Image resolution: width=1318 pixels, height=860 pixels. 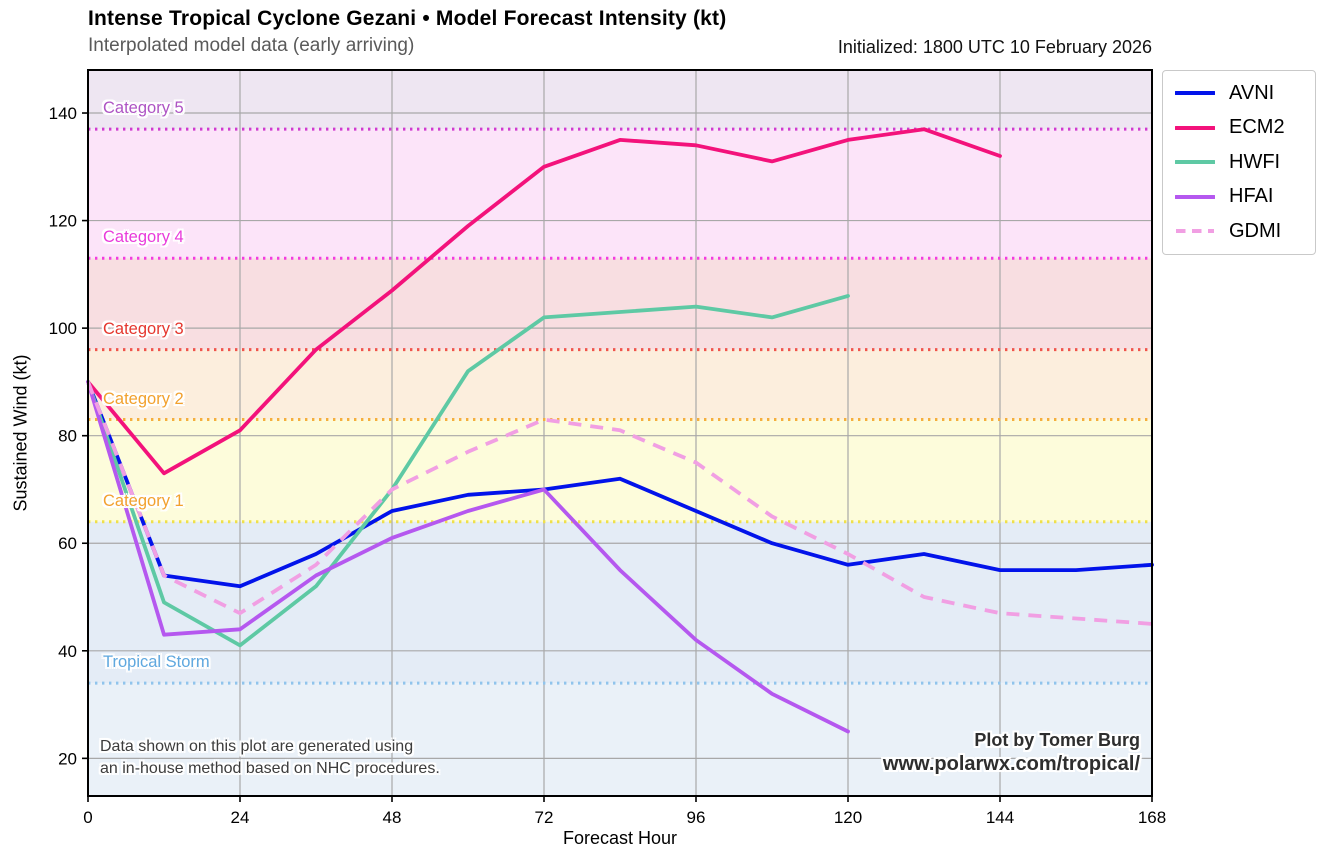 What do you see at coordinates (63, 221) in the screenshot?
I see `y-tick-label: 120` at bounding box center [63, 221].